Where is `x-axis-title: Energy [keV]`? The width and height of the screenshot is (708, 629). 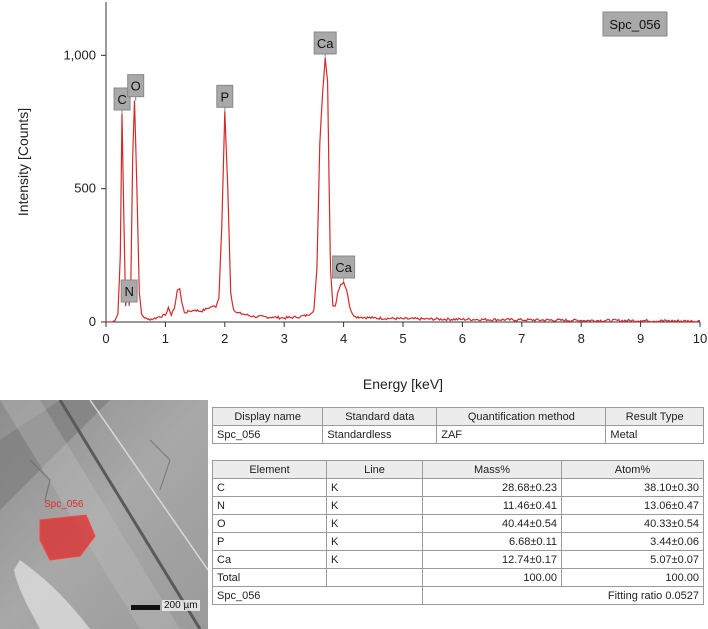 x-axis-title: Energy [keV] is located at coordinates (403, 384).